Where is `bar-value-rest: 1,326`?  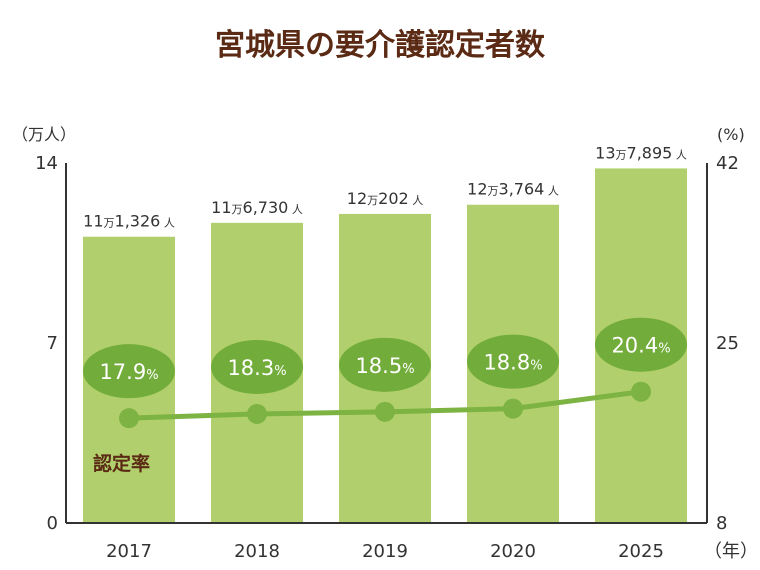
bar-value-rest: 1,326 is located at coordinates (138, 221).